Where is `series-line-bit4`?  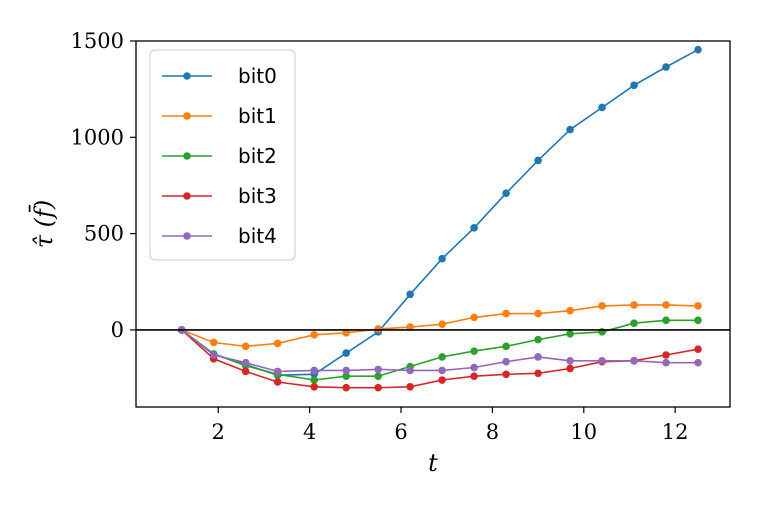
series-line-bit4 is located at coordinates (439, 351).